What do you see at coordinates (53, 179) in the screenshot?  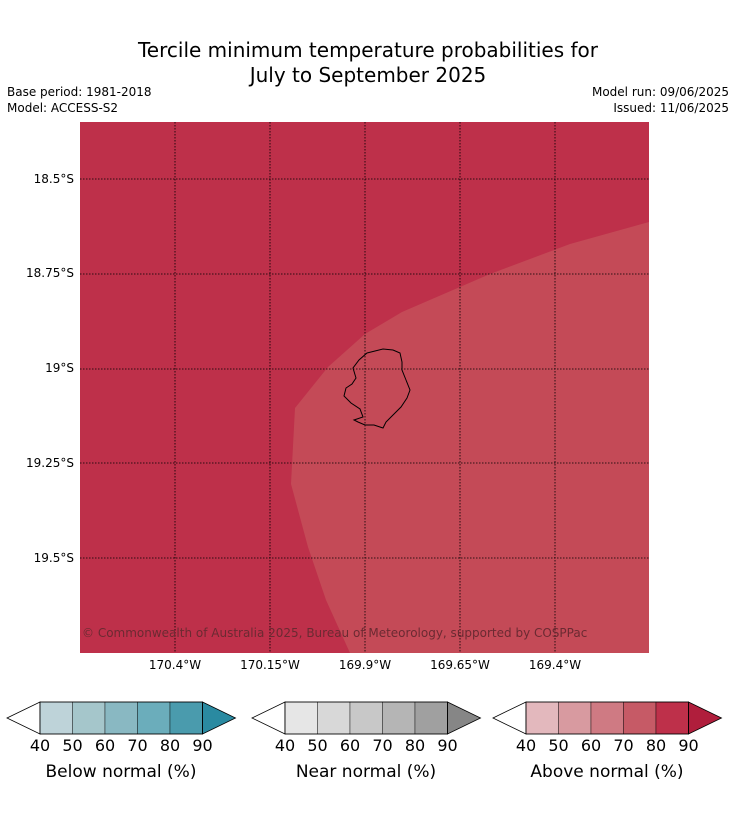 I see `lat-label: 18.5°S` at bounding box center [53, 179].